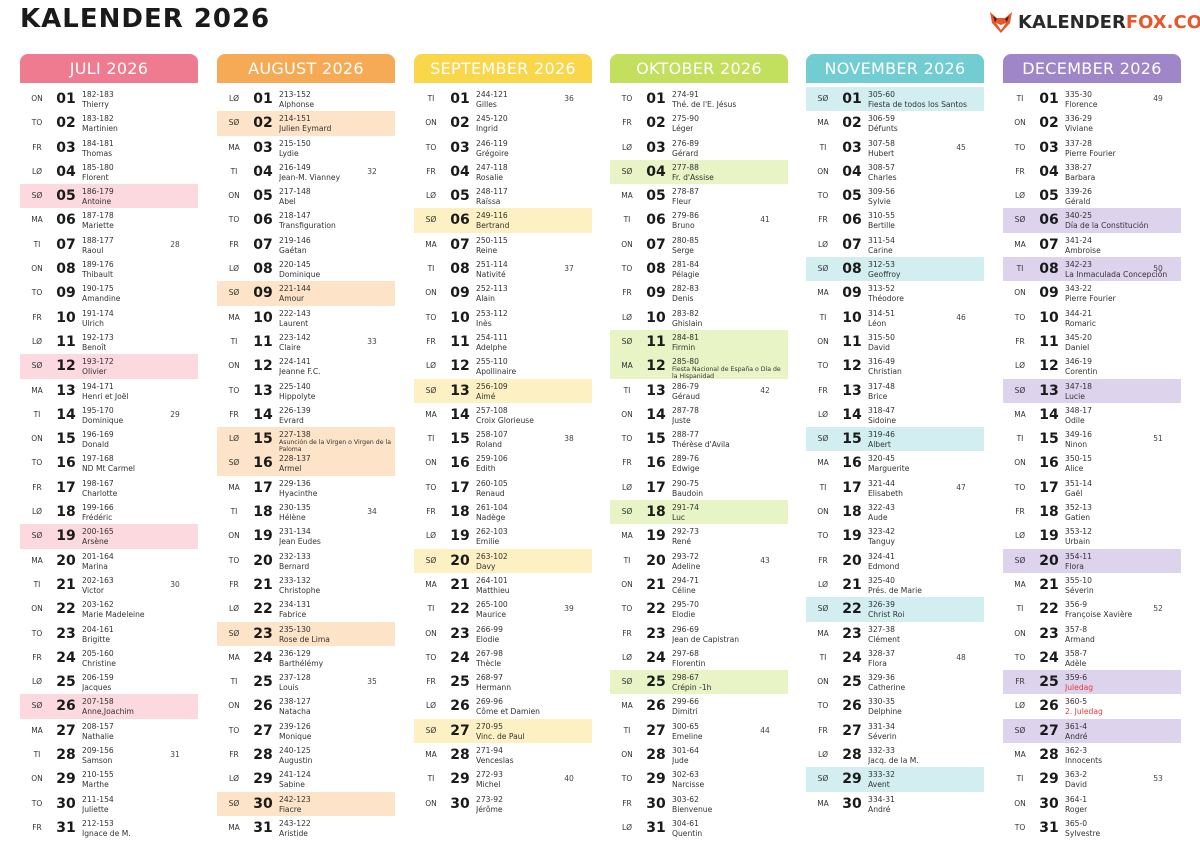  Describe the element at coordinates (306, 755) in the screenshot. I see `day-row: FR 28 240-125 Augustin` at that location.